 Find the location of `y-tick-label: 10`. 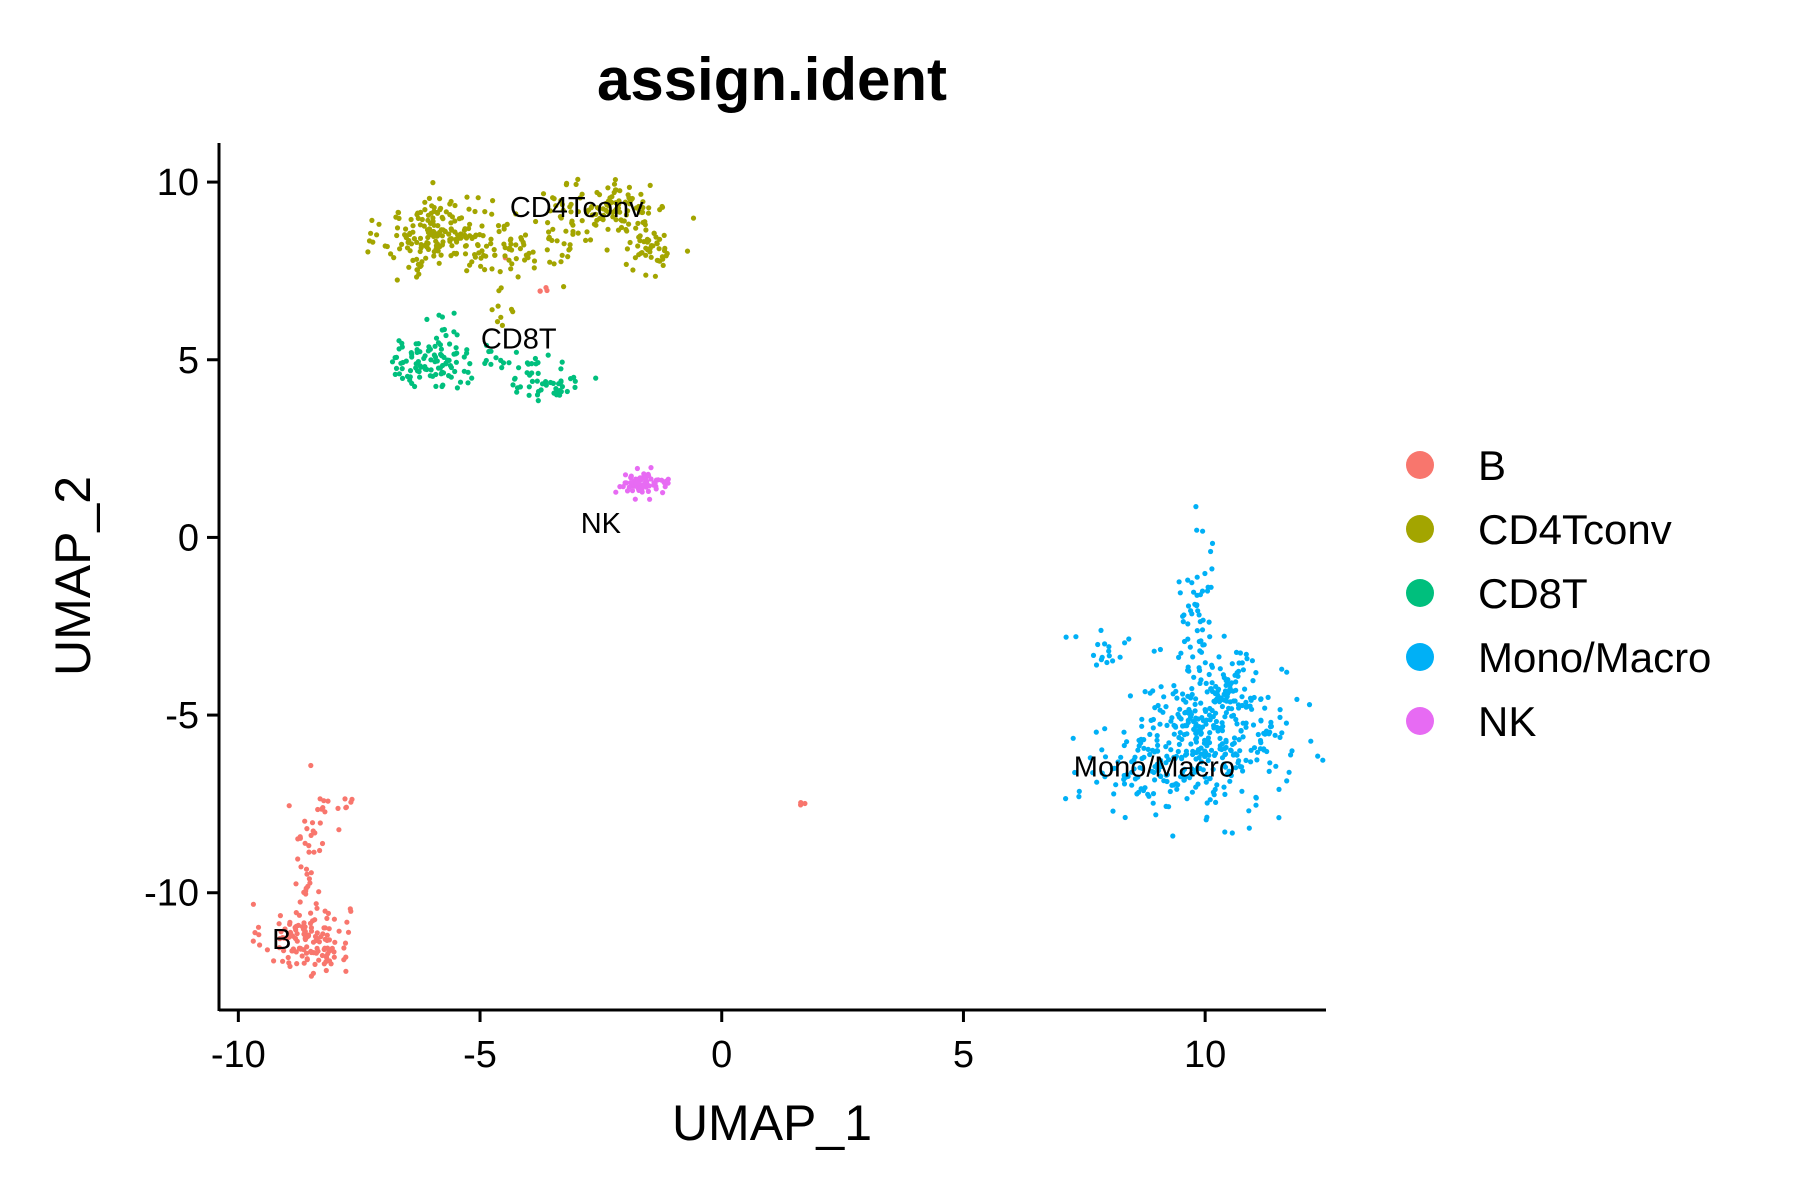

y-tick-label: 10 is located at coordinates (178, 183).